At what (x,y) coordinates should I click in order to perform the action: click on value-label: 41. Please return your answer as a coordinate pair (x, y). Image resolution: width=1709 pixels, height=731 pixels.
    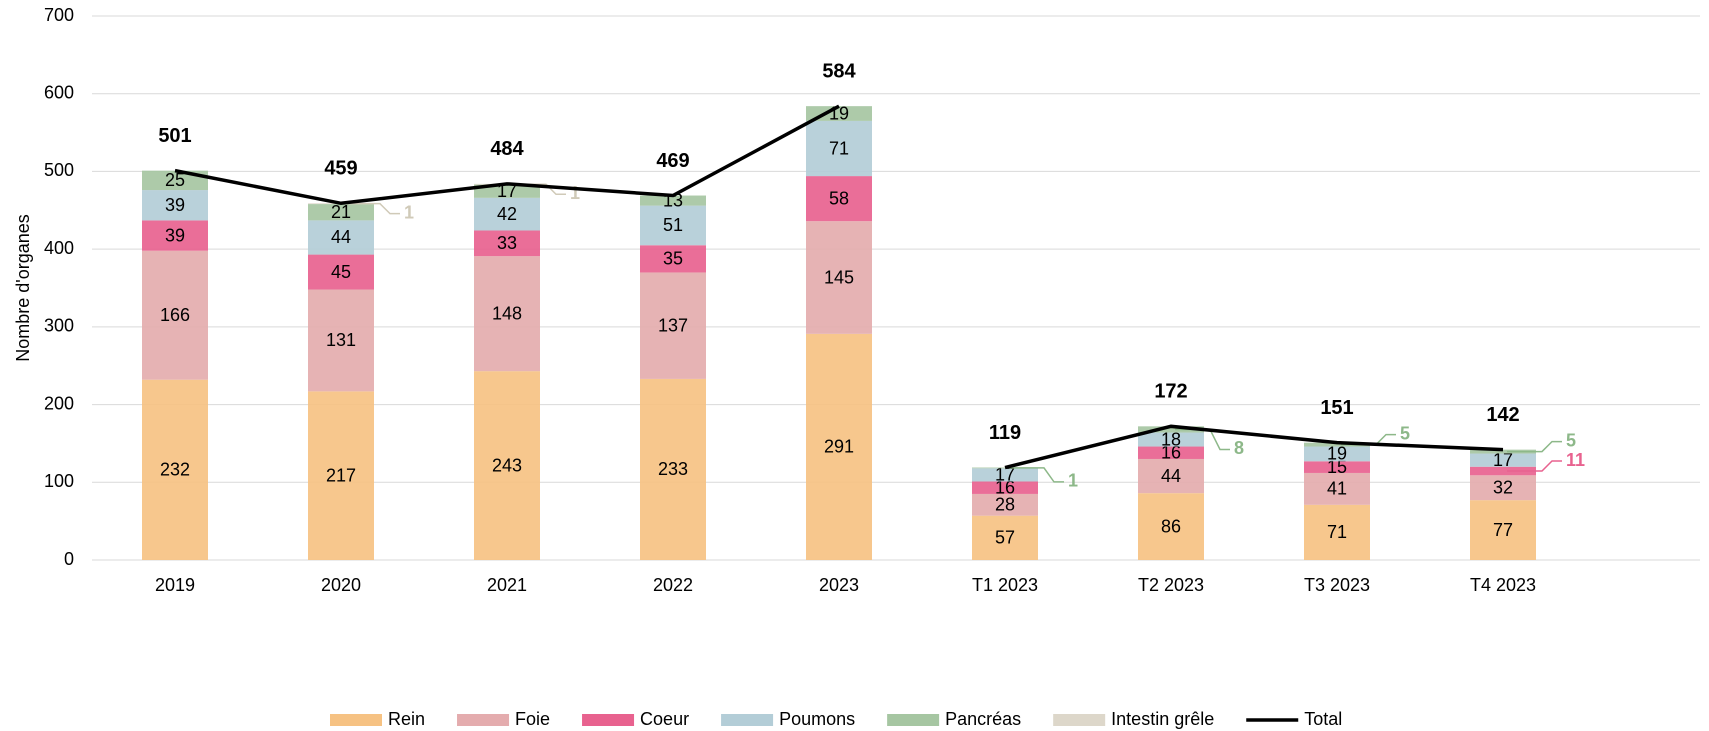
    Looking at the image, I should click on (1337, 489).